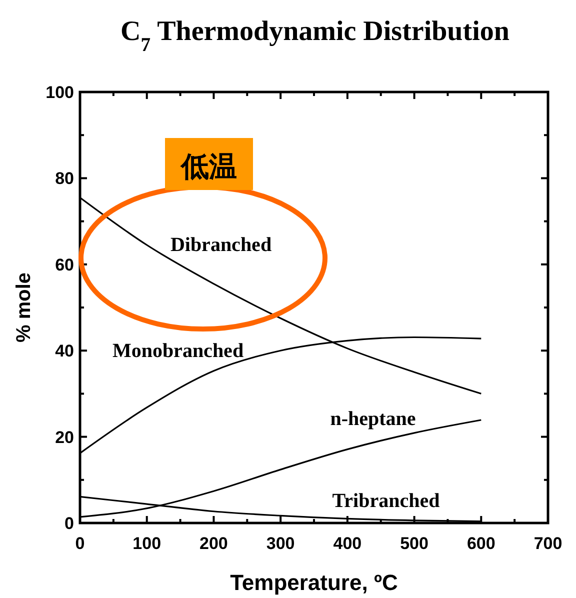 The width and height of the screenshot is (576, 598). What do you see at coordinates (24, 307) in the screenshot?
I see `y-axis-title: % mole` at bounding box center [24, 307].